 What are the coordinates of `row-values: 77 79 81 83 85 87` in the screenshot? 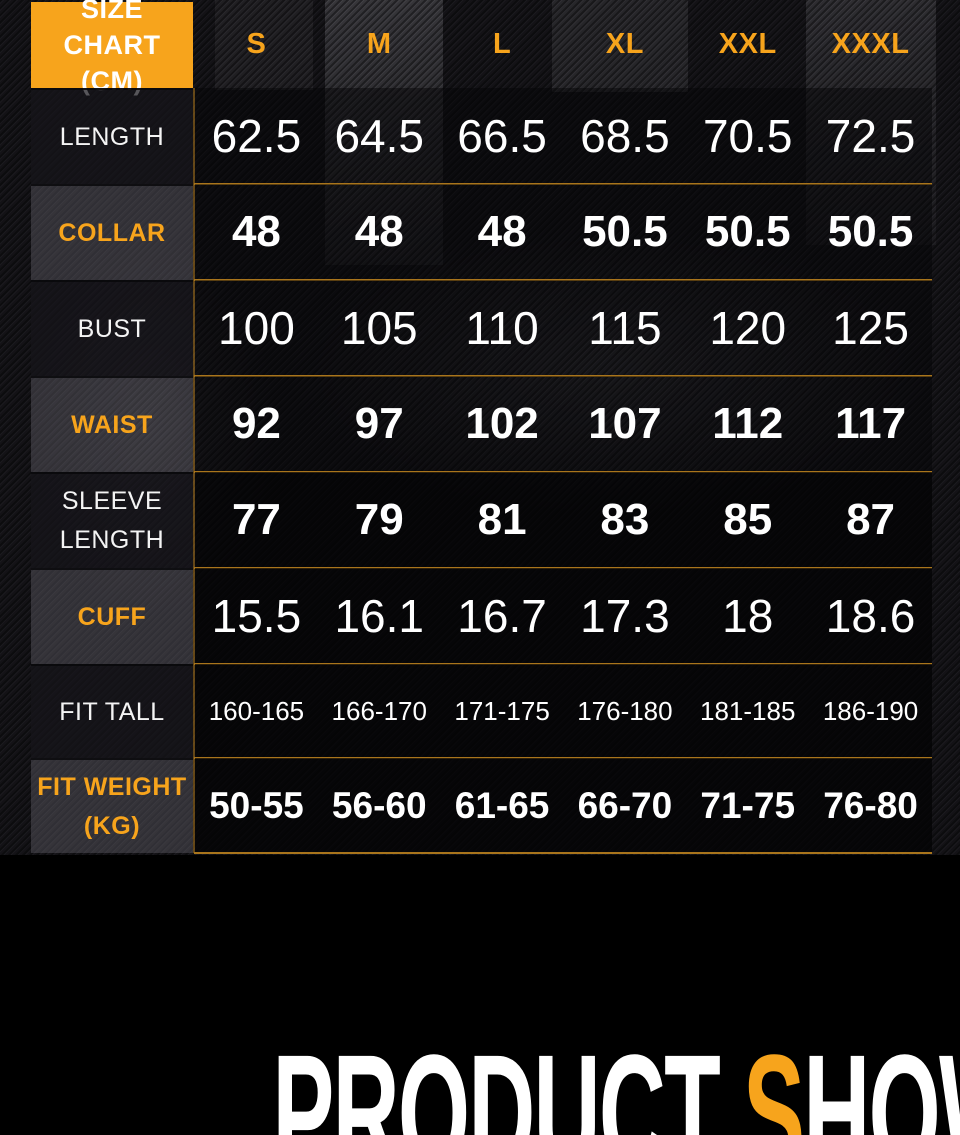 It's located at (563, 520).